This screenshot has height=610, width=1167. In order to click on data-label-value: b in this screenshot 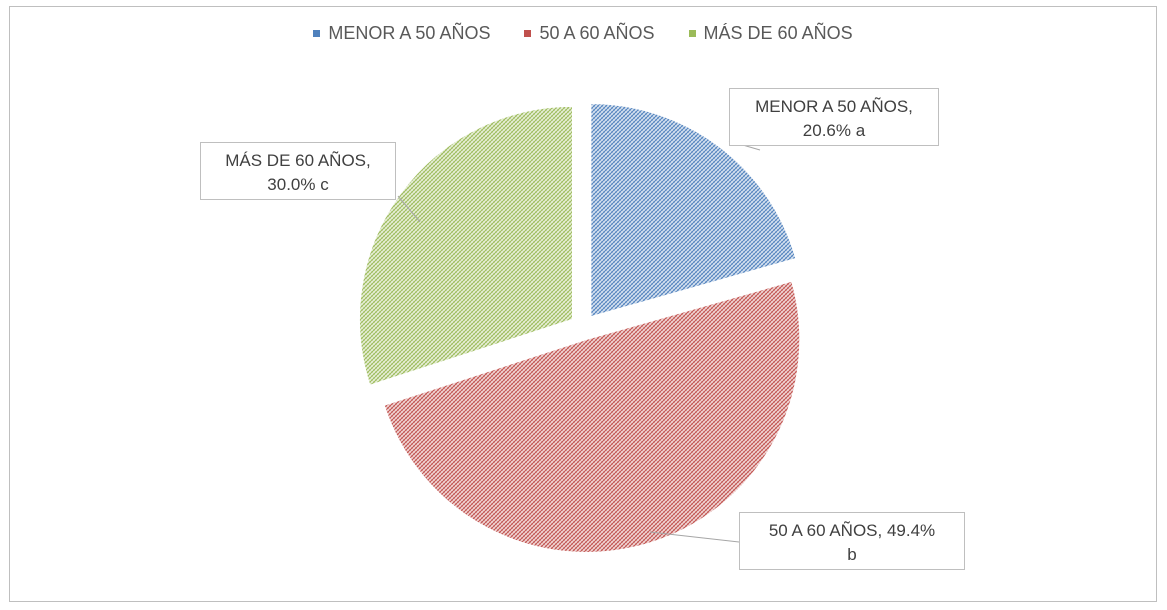, I will do `click(852, 554)`.